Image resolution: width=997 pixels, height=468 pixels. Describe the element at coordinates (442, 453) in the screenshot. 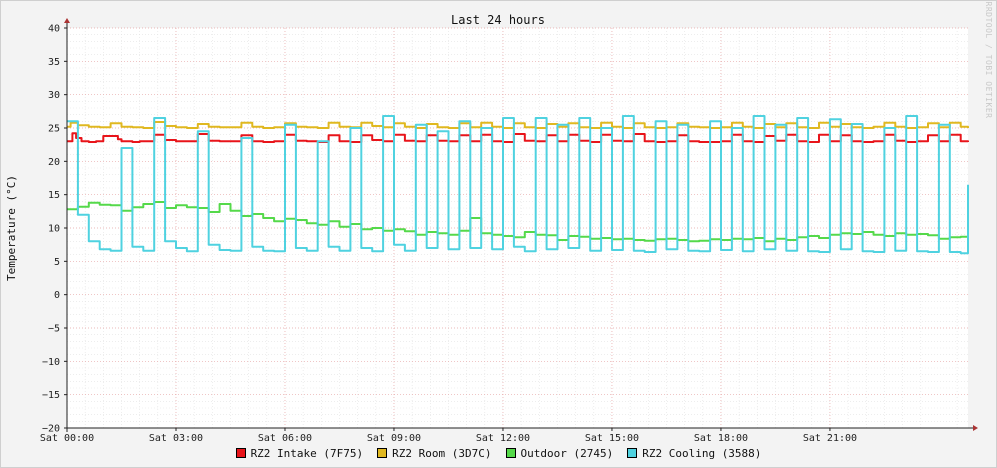

I see `legend-label: RZ2 Room (3D7C)` at that location.